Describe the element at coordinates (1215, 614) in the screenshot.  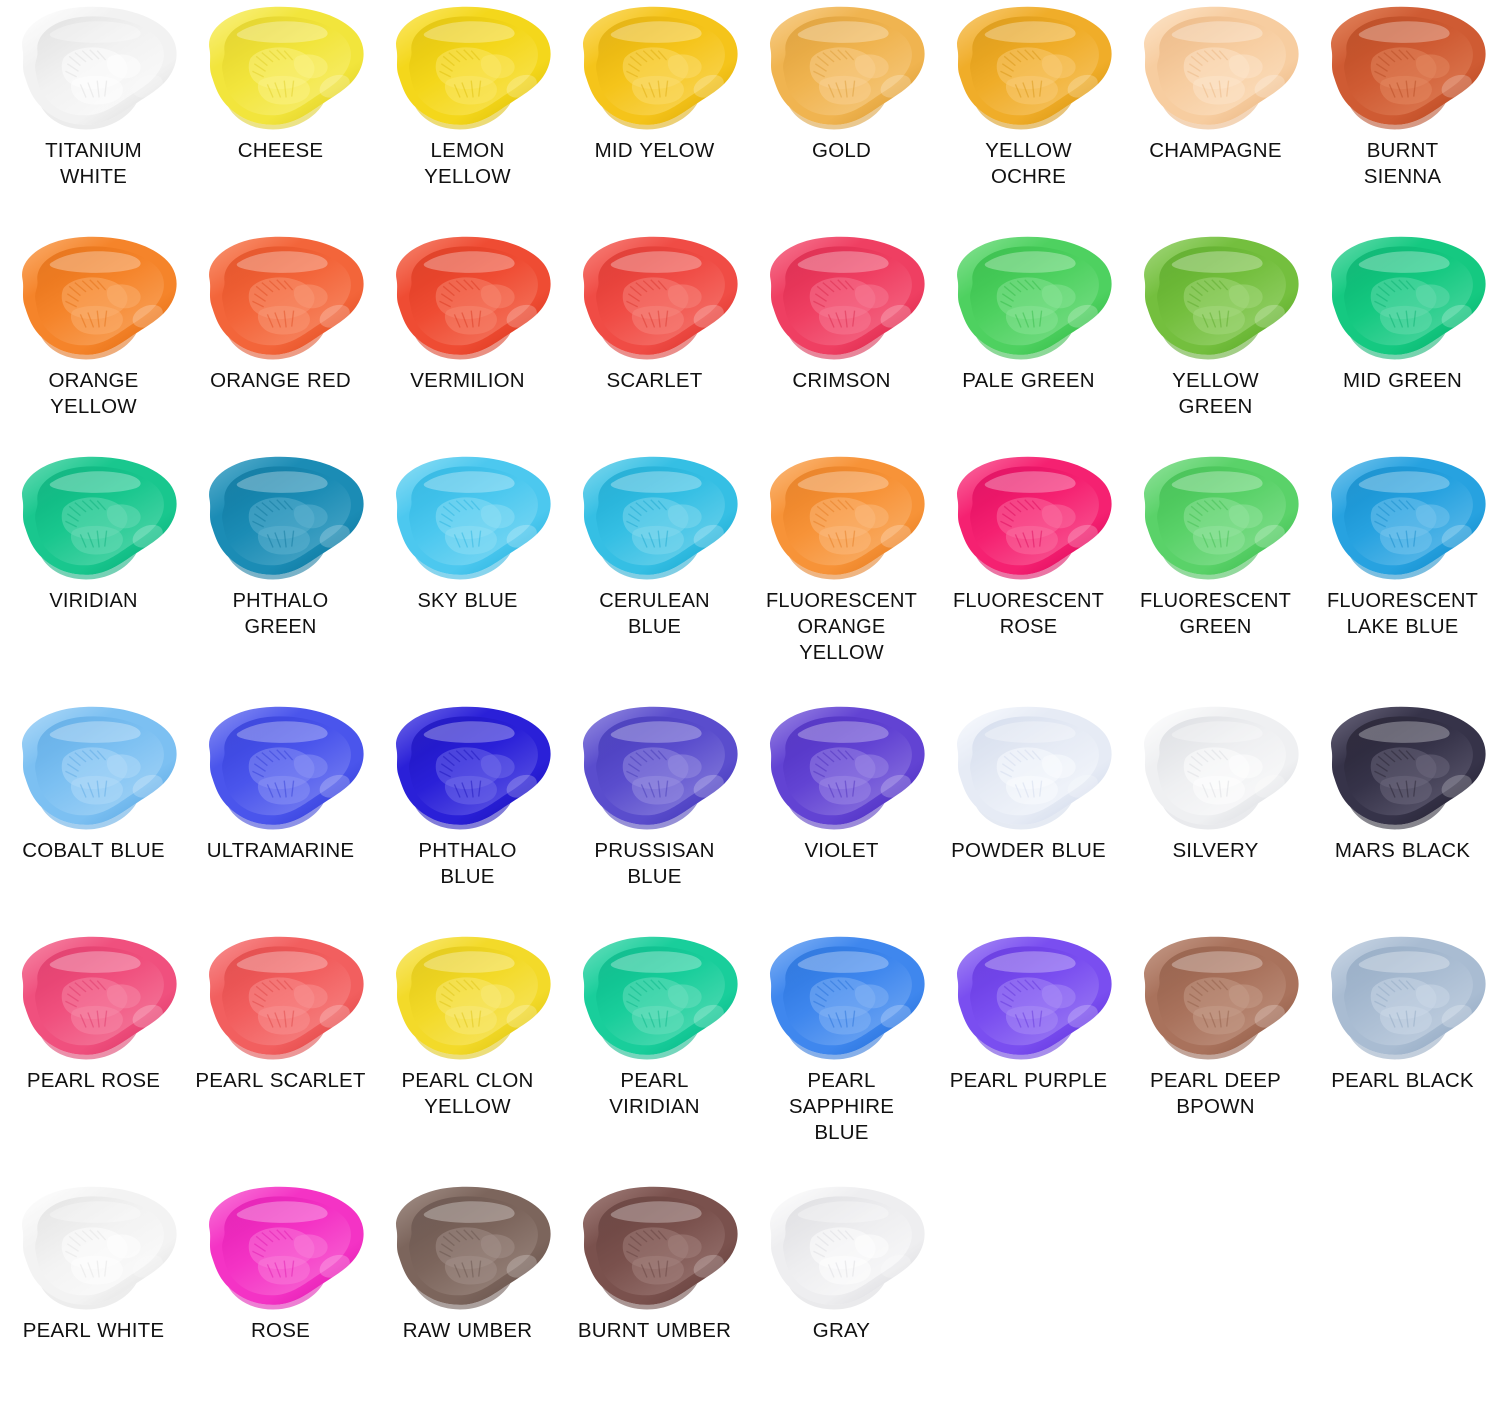
I see `swatch-label-fluorescent-green: FLUORESCENT GREEN` at that location.